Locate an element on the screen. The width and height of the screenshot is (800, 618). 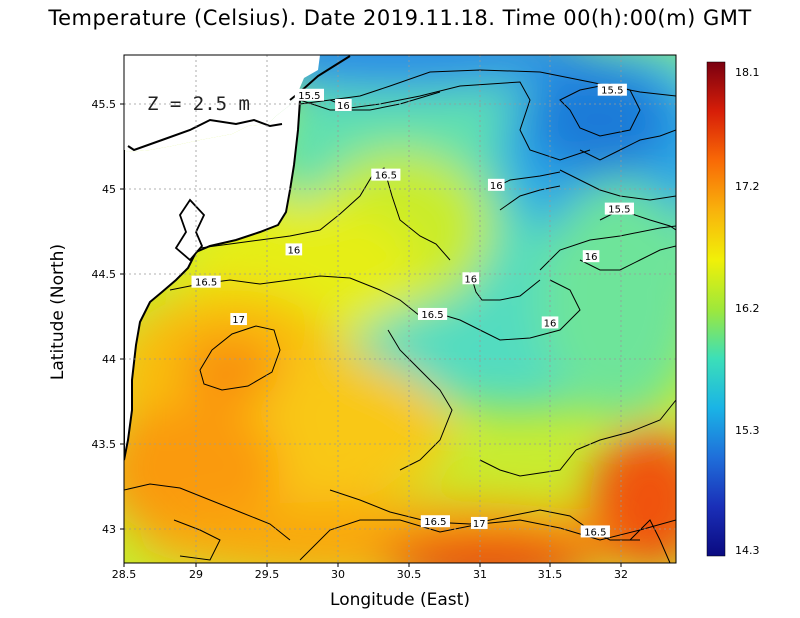
y-tick-label: 44.5 is located at coordinates (104, 274).